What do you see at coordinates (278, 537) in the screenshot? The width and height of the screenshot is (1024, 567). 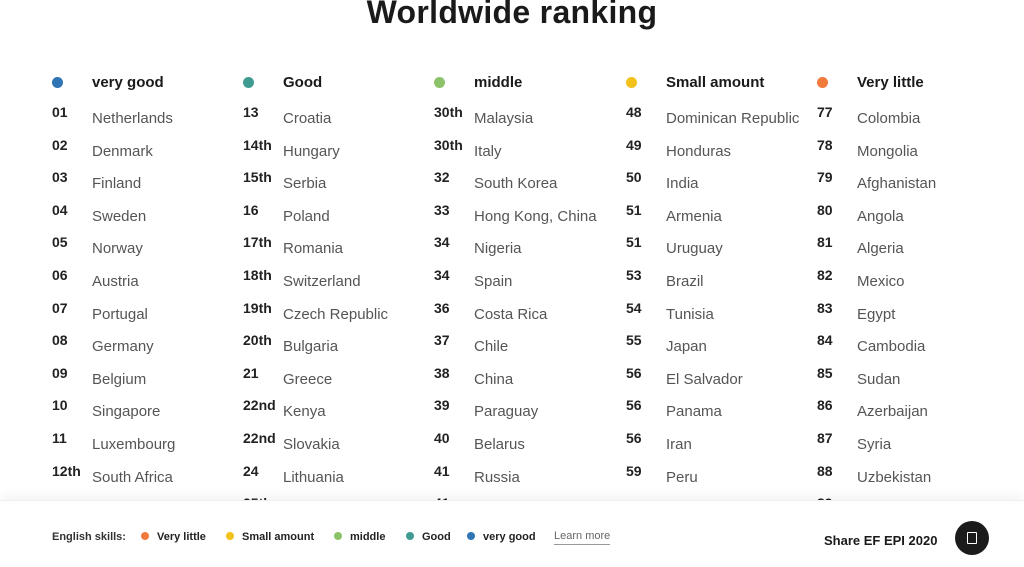 I see `legend-label: Small amount` at bounding box center [278, 537].